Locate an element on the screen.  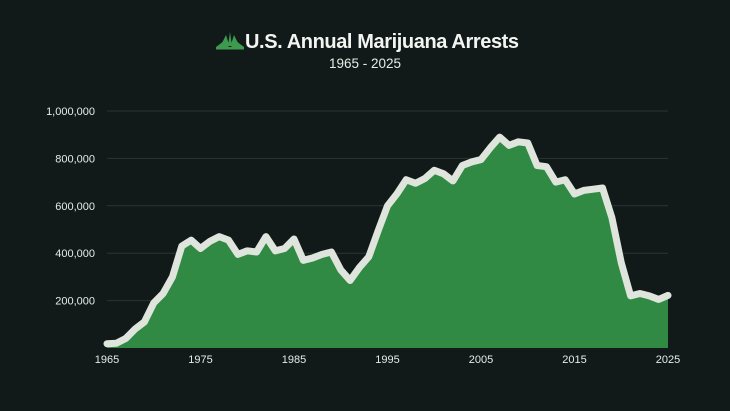
y-axis: 200,000 400,000 600,000 800,000 1,000,000 is located at coordinates (70, 207).